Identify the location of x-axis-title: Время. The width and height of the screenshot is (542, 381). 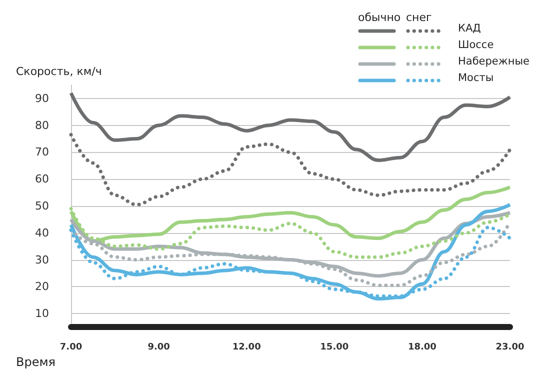
(36, 362).